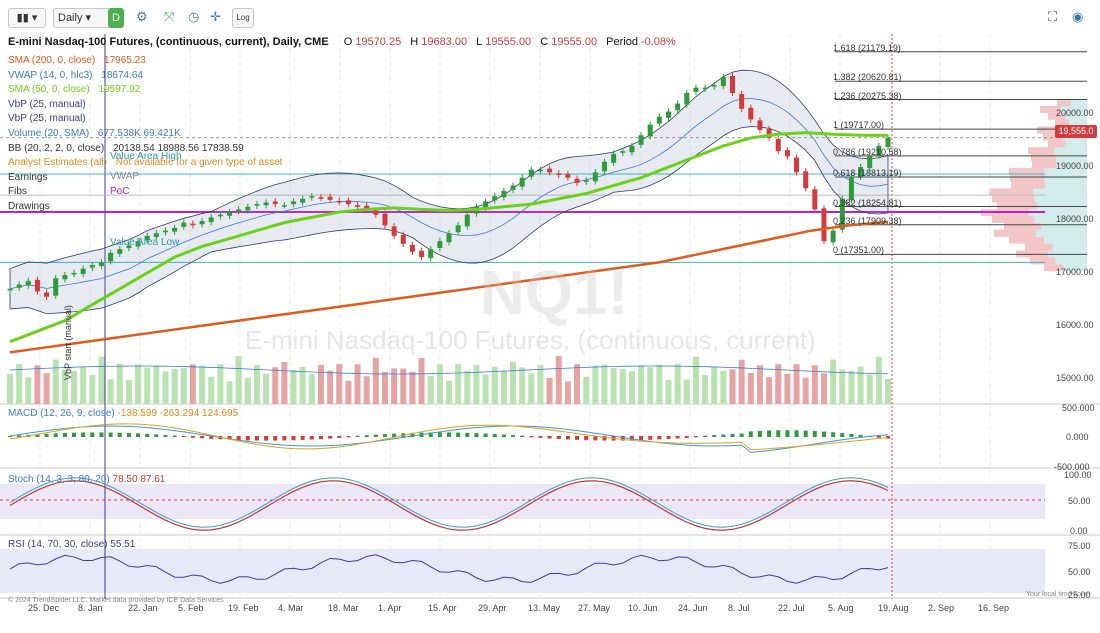 Image resolution: width=1100 pixels, height=633 pixels. I want to click on log-scale-button: Log, so click(243, 18).